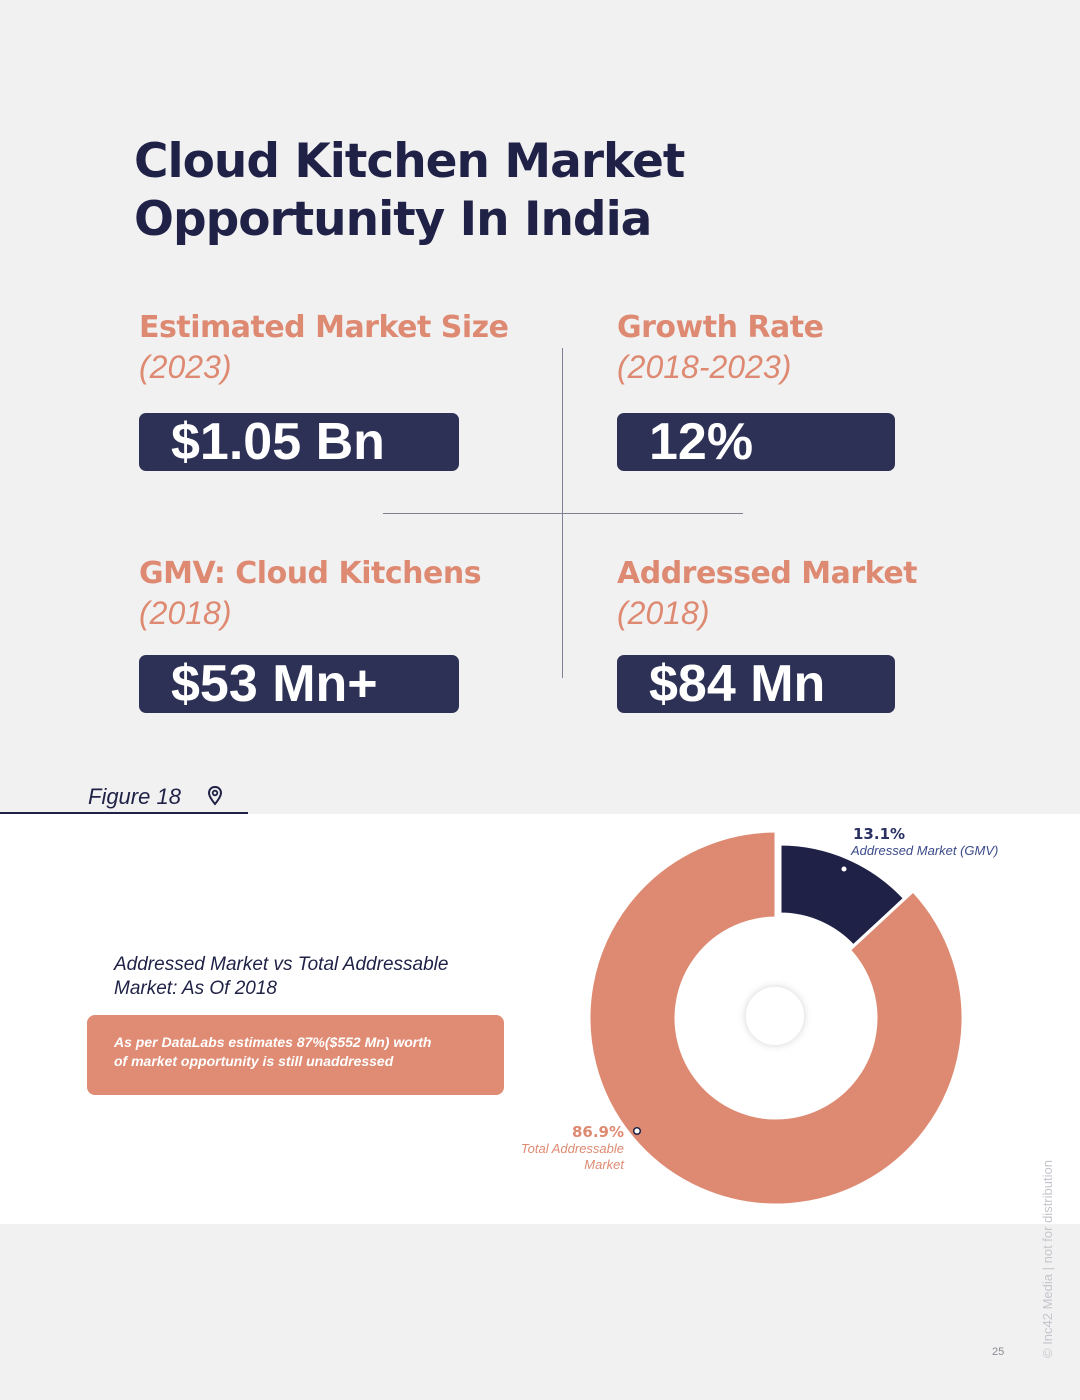  I want to click on copyright-note: © Inc42 Media | not for distribution, so click(1047, 1259).